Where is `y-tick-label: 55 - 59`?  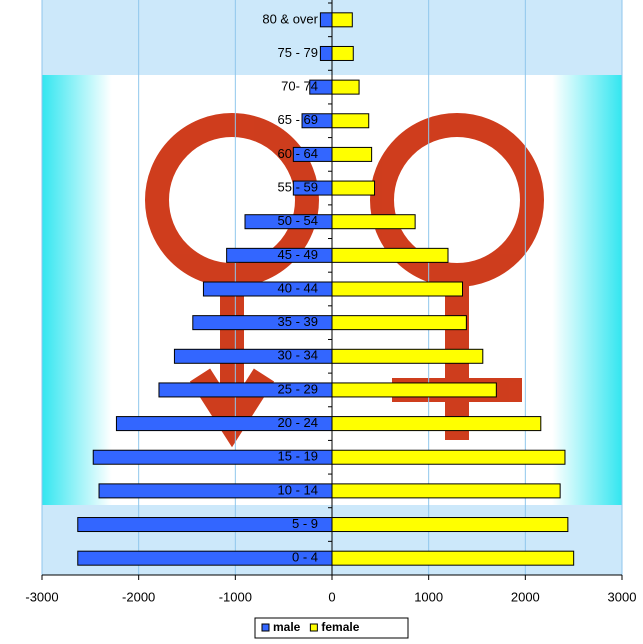
y-tick-label: 55 - 59 is located at coordinates (298, 186).